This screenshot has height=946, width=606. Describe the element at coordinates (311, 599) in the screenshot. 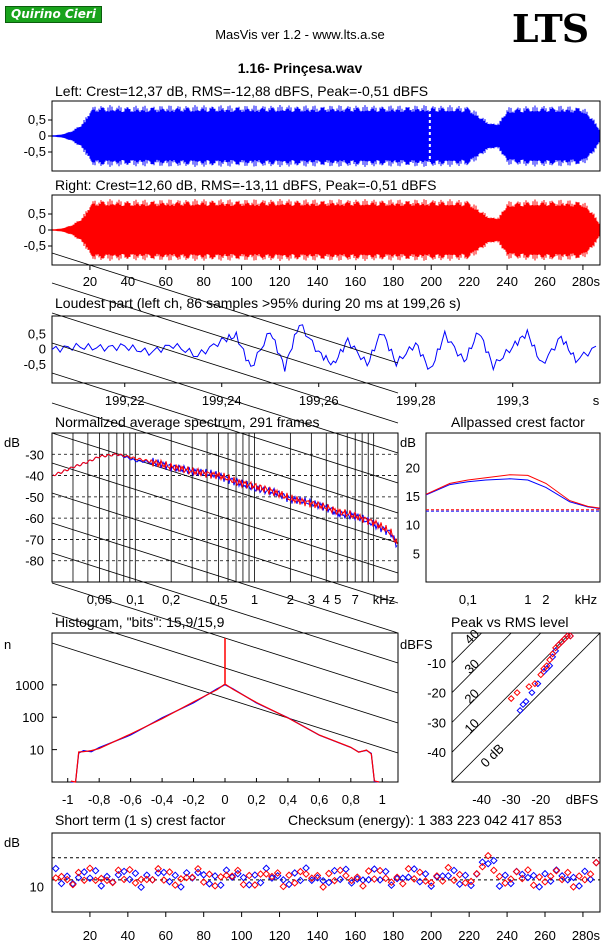

I see `spectrum-xtick: 3` at that location.